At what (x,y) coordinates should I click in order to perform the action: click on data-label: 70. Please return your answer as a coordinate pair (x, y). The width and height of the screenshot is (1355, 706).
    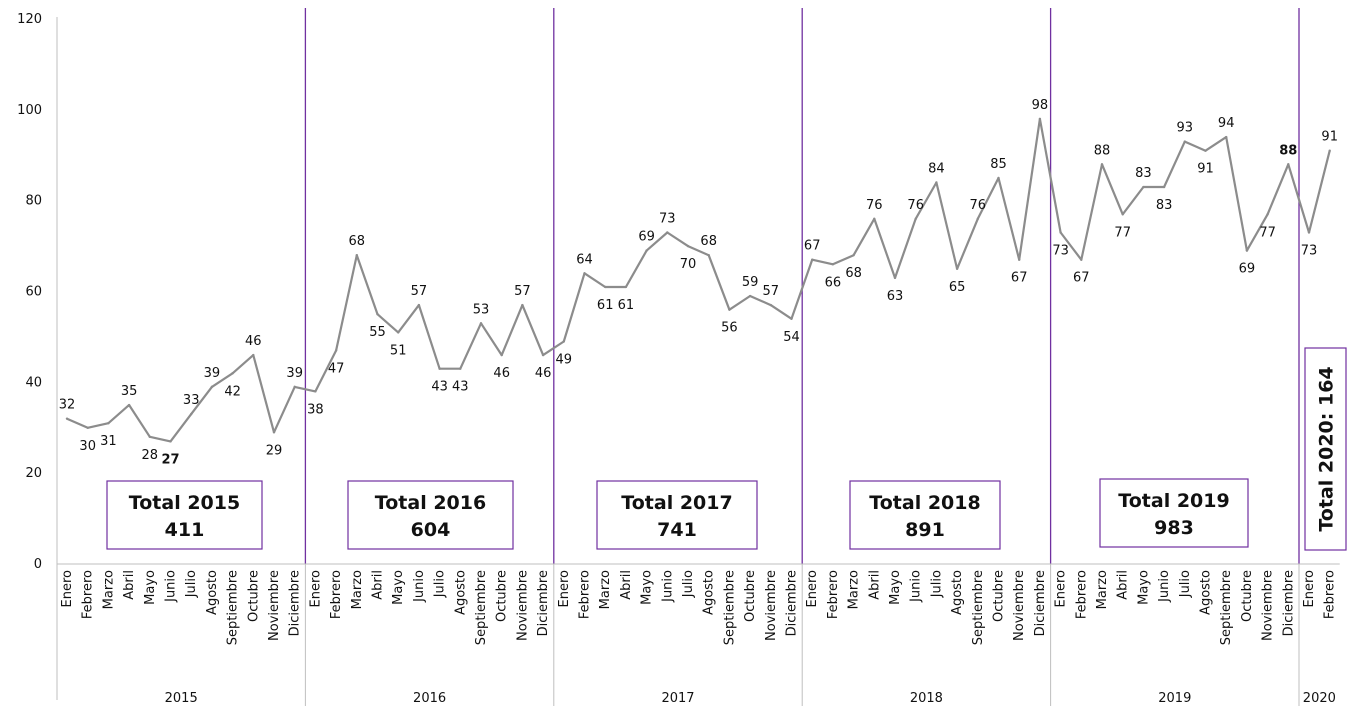
    Looking at the image, I should click on (688, 264).